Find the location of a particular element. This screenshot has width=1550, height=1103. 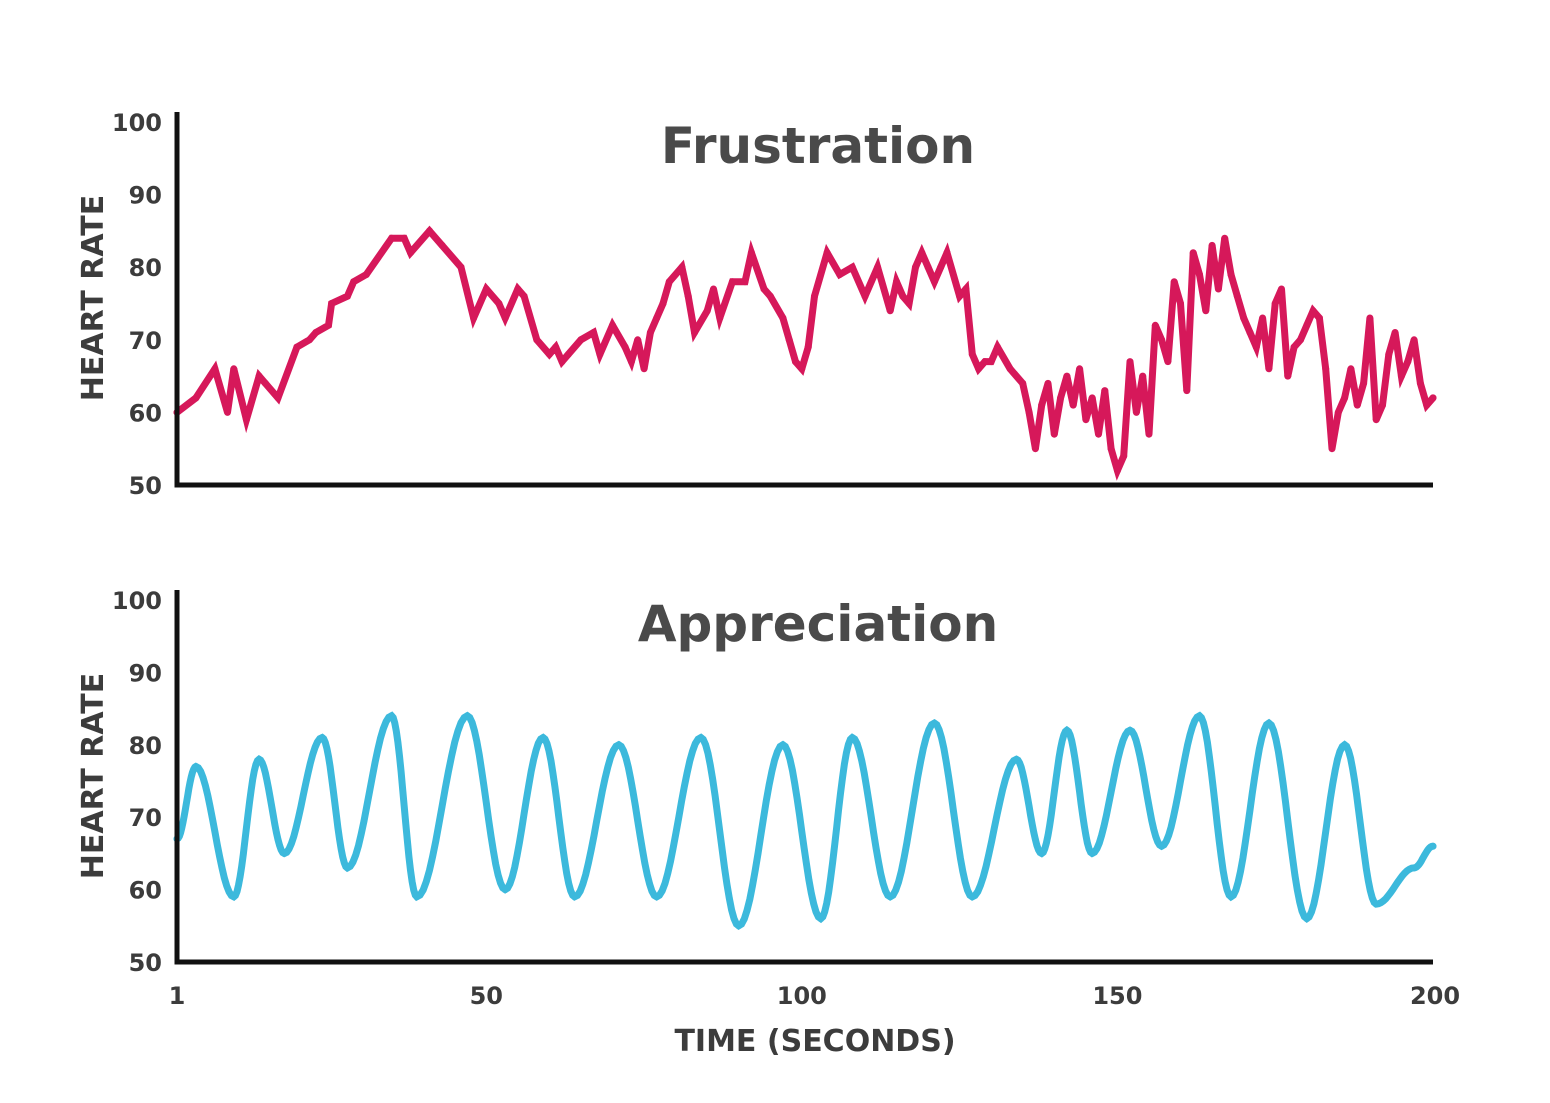

frustration-y-tick-label: 90 is located at coordinates (145, 196).